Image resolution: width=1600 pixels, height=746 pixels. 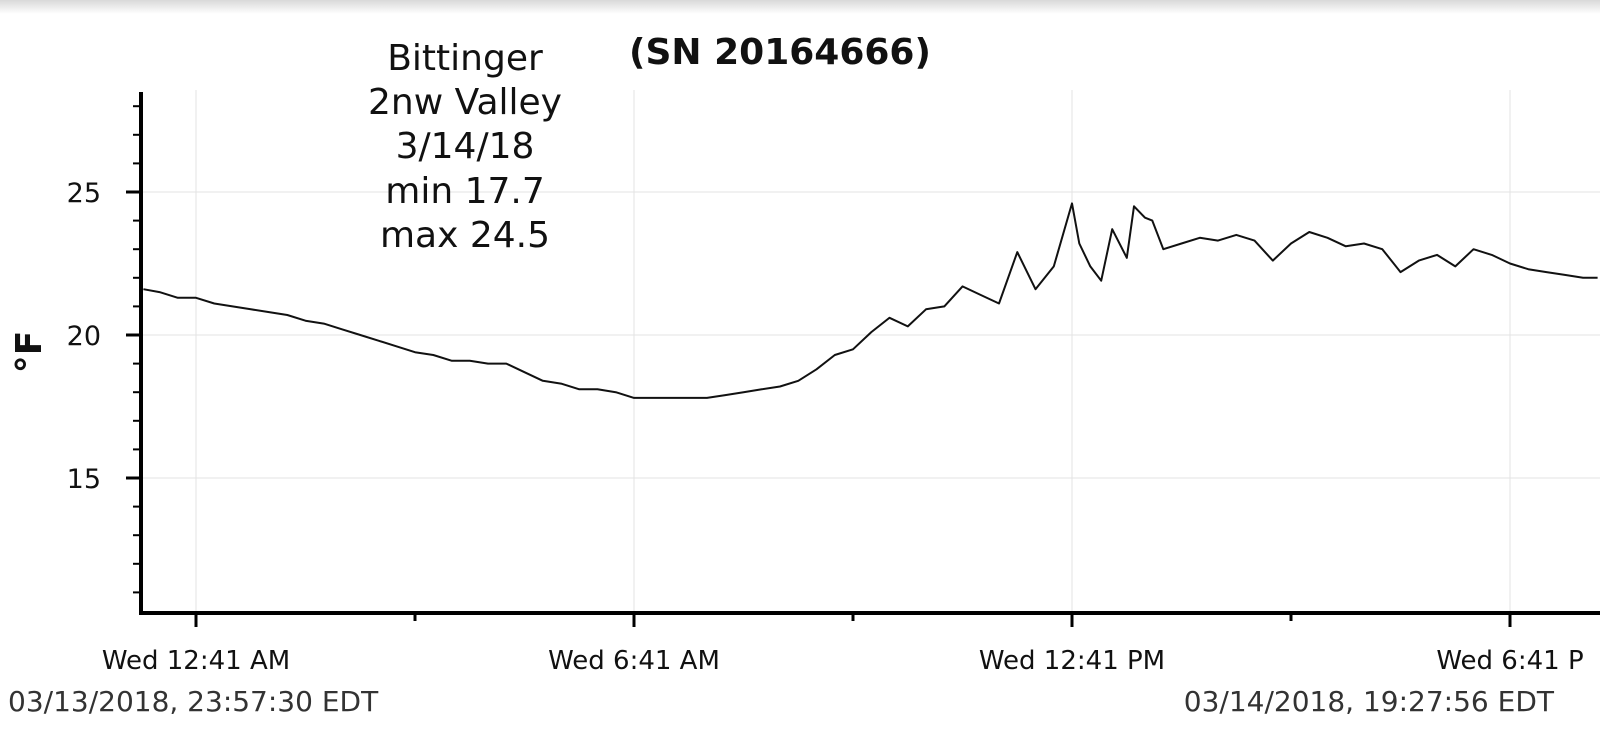 I want to click on y-tick-label: 20, so click(x=84, y=336).